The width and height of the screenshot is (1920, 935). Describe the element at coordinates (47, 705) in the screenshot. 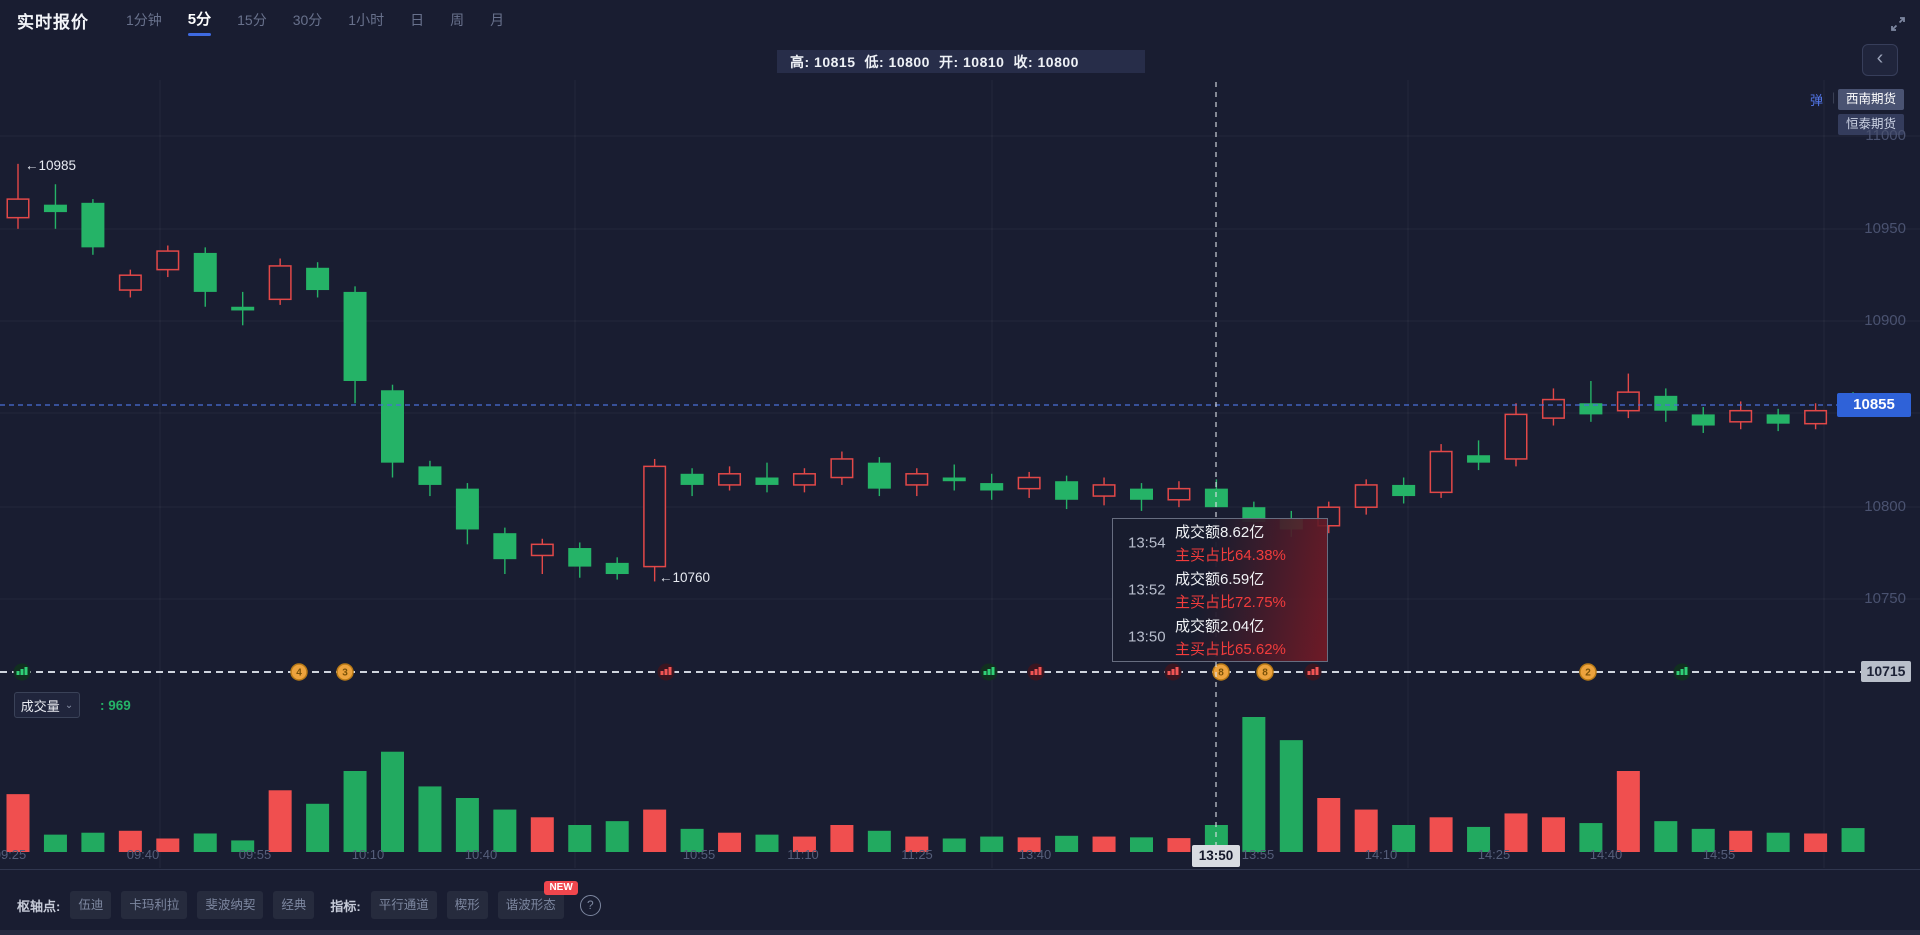

I see `volume-indicator-dropdown: 成交量 ⌄` at that location.